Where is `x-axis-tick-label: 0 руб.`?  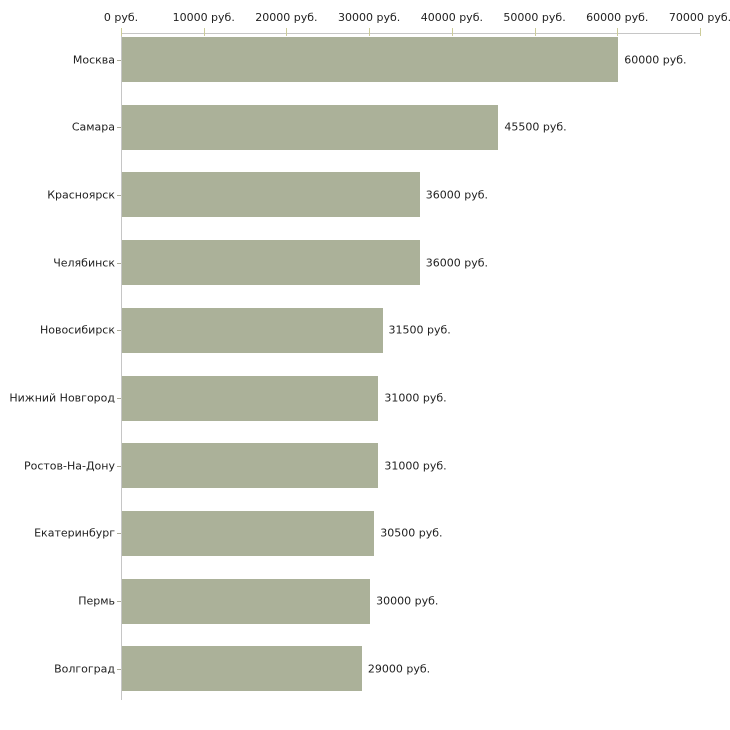
x-axis-tick-label: 0 руб. is located at coordinates (121, 17).